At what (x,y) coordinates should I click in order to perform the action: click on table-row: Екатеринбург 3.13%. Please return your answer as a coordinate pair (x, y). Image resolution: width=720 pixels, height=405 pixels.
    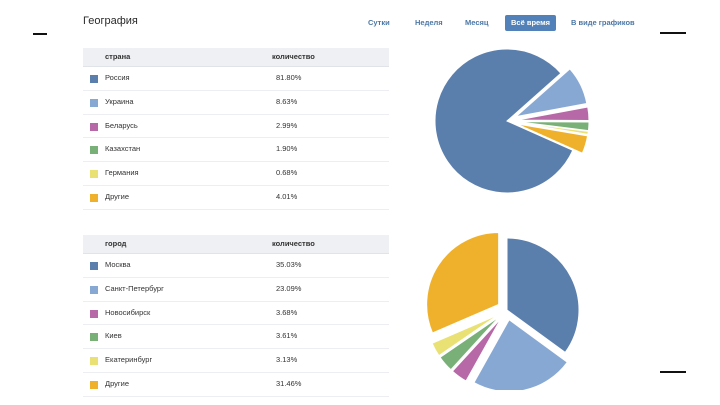
    Looking at the image, I should click on (236, 361).